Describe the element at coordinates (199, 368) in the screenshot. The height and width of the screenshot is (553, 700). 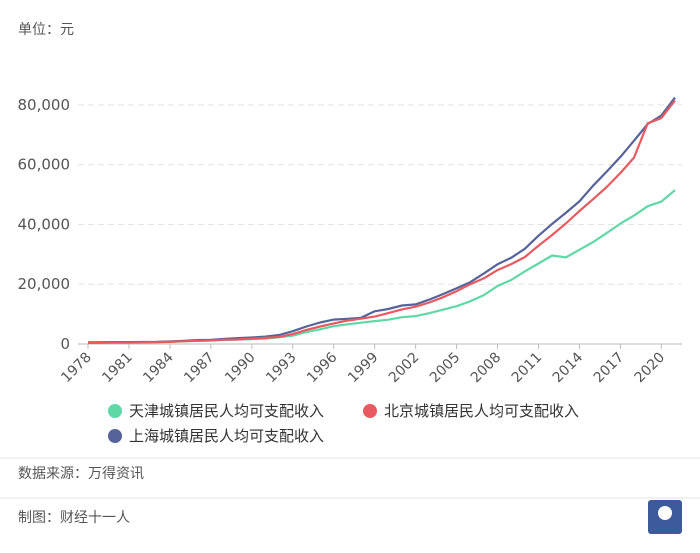
I see `x-tick-label: 1987` at that location.